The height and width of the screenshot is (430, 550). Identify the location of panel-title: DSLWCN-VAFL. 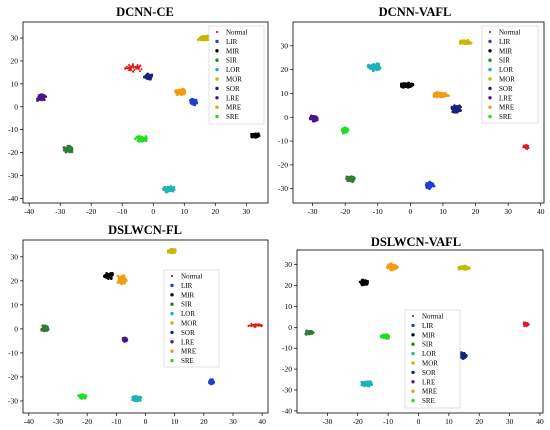
(416, 242).